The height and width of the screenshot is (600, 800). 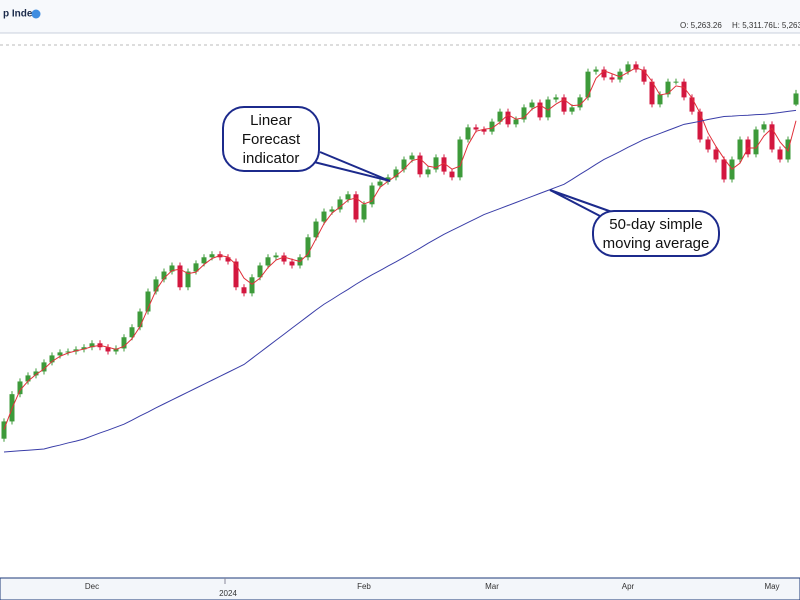 What do you see at coordinates (271, 139) in the screenshot?
I see `callout-linear-forecast: Linear Forecast indicator` at bounding box center [271, 139].